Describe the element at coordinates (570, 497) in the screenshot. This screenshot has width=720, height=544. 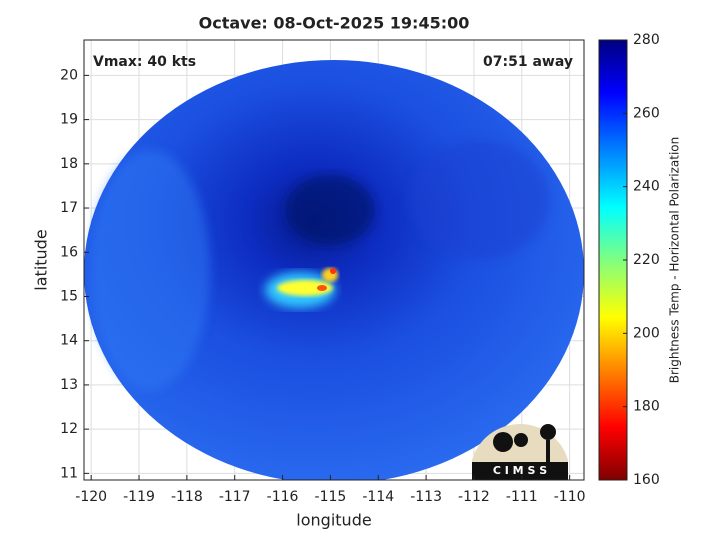
I see `x-tick-label: -110` at that location.